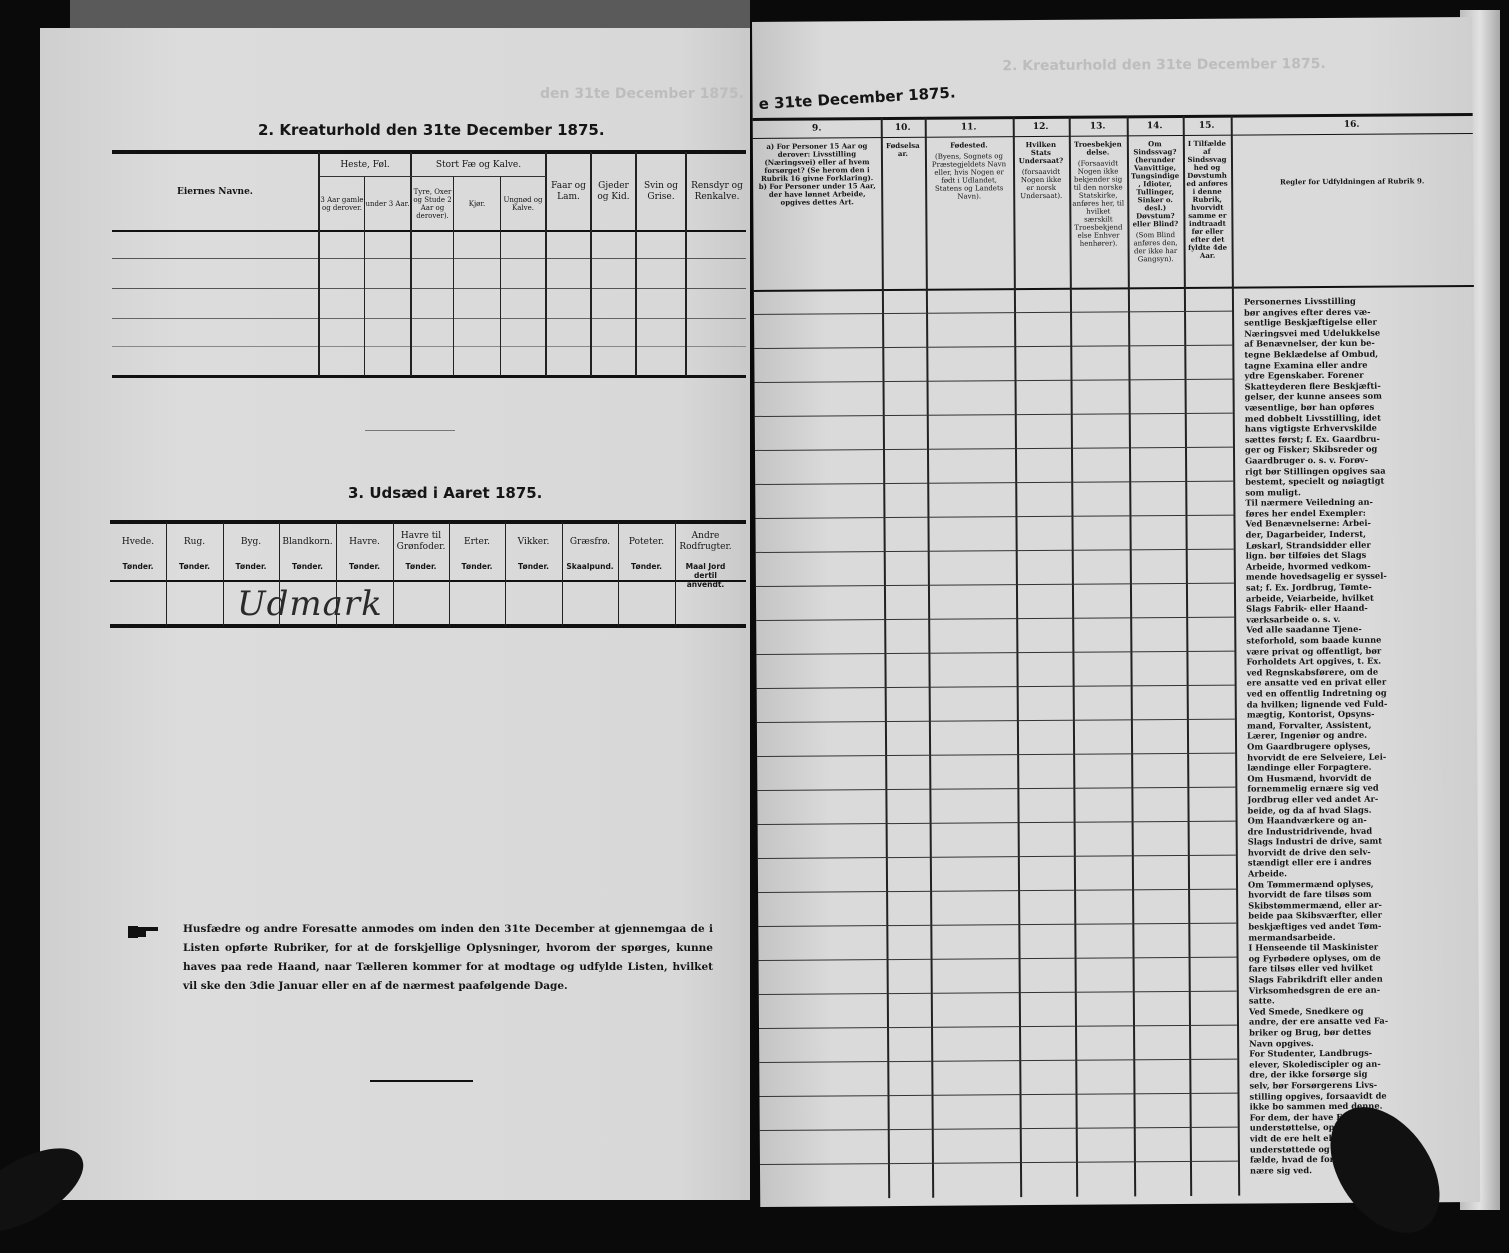  What do you see at coordinates (342, 204) in the screenshot?
I see `horse-sub-header: 3 Aar gamle og derover.` at bounding box center [342, 204].